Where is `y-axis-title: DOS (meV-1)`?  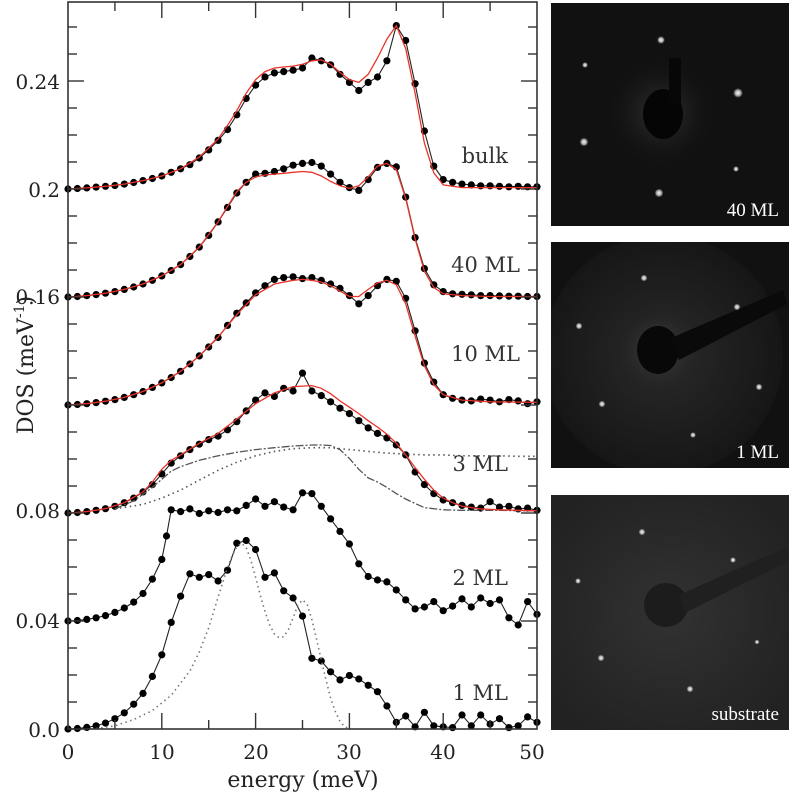 y-axis-title: DOS (meV-1) is located at coordinates (25, 365).